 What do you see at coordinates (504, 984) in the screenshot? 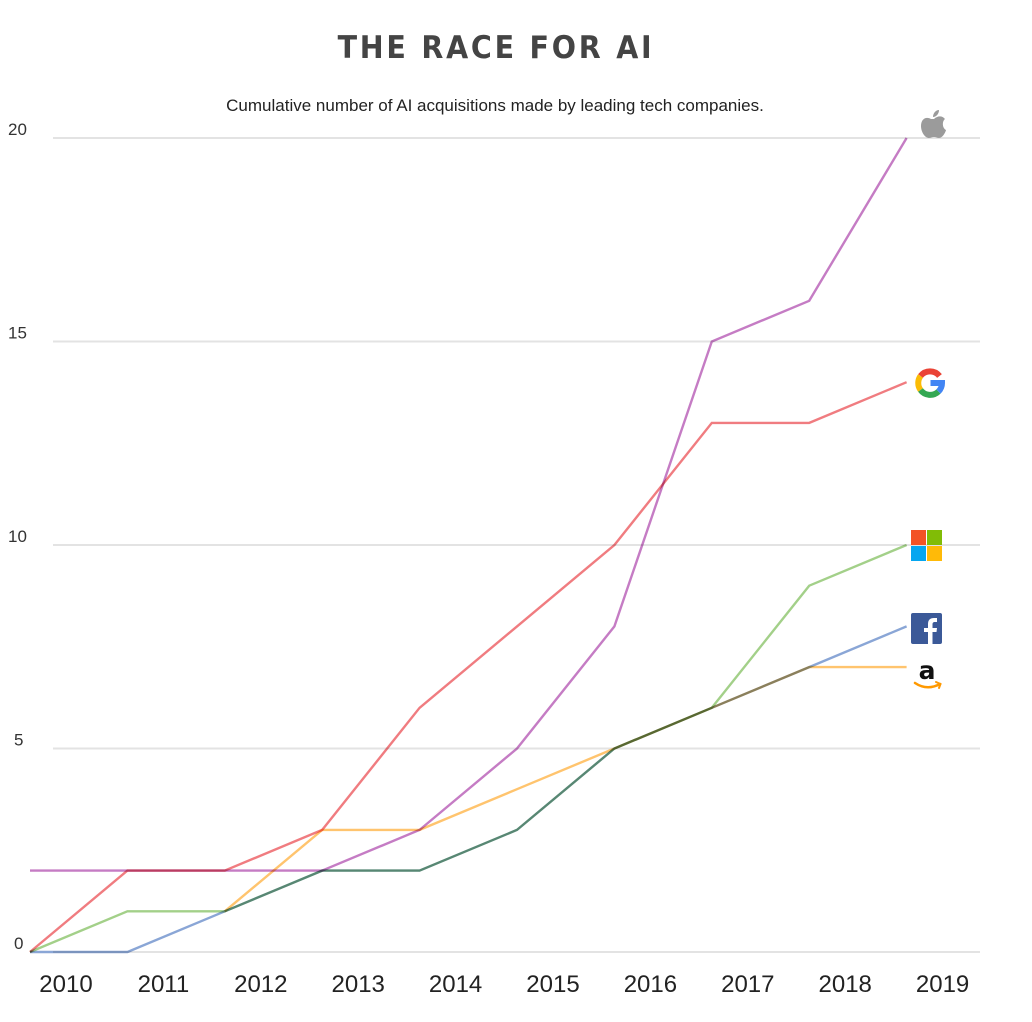
I see `x-axis: 2010 2011 2012 2013 2014 2015 2016 2017 2018 2019` at bounding box center [504, 984].